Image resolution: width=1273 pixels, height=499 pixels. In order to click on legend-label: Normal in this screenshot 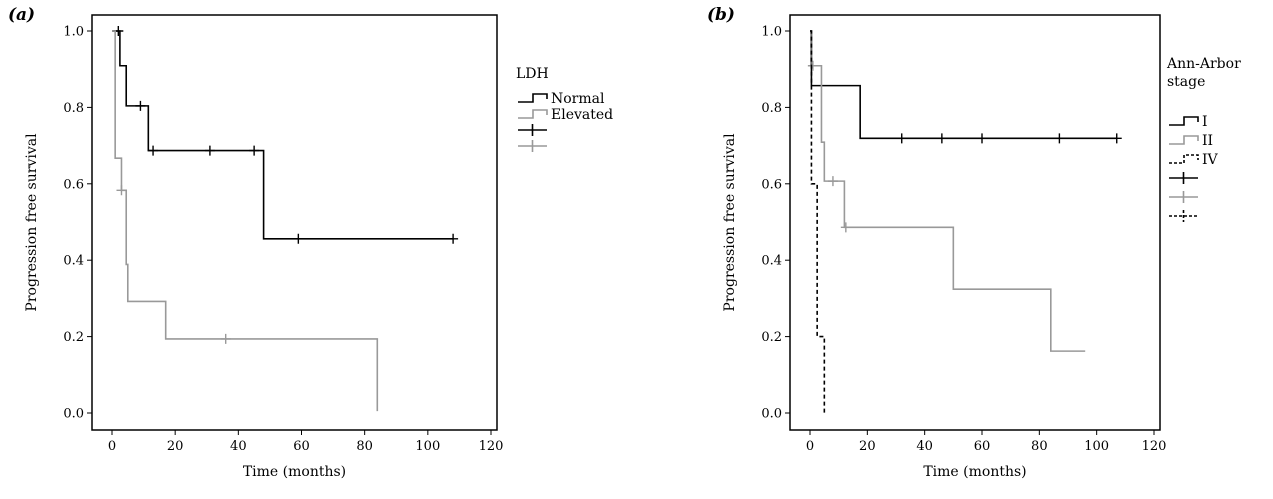, I will do `click(578, 99)`.